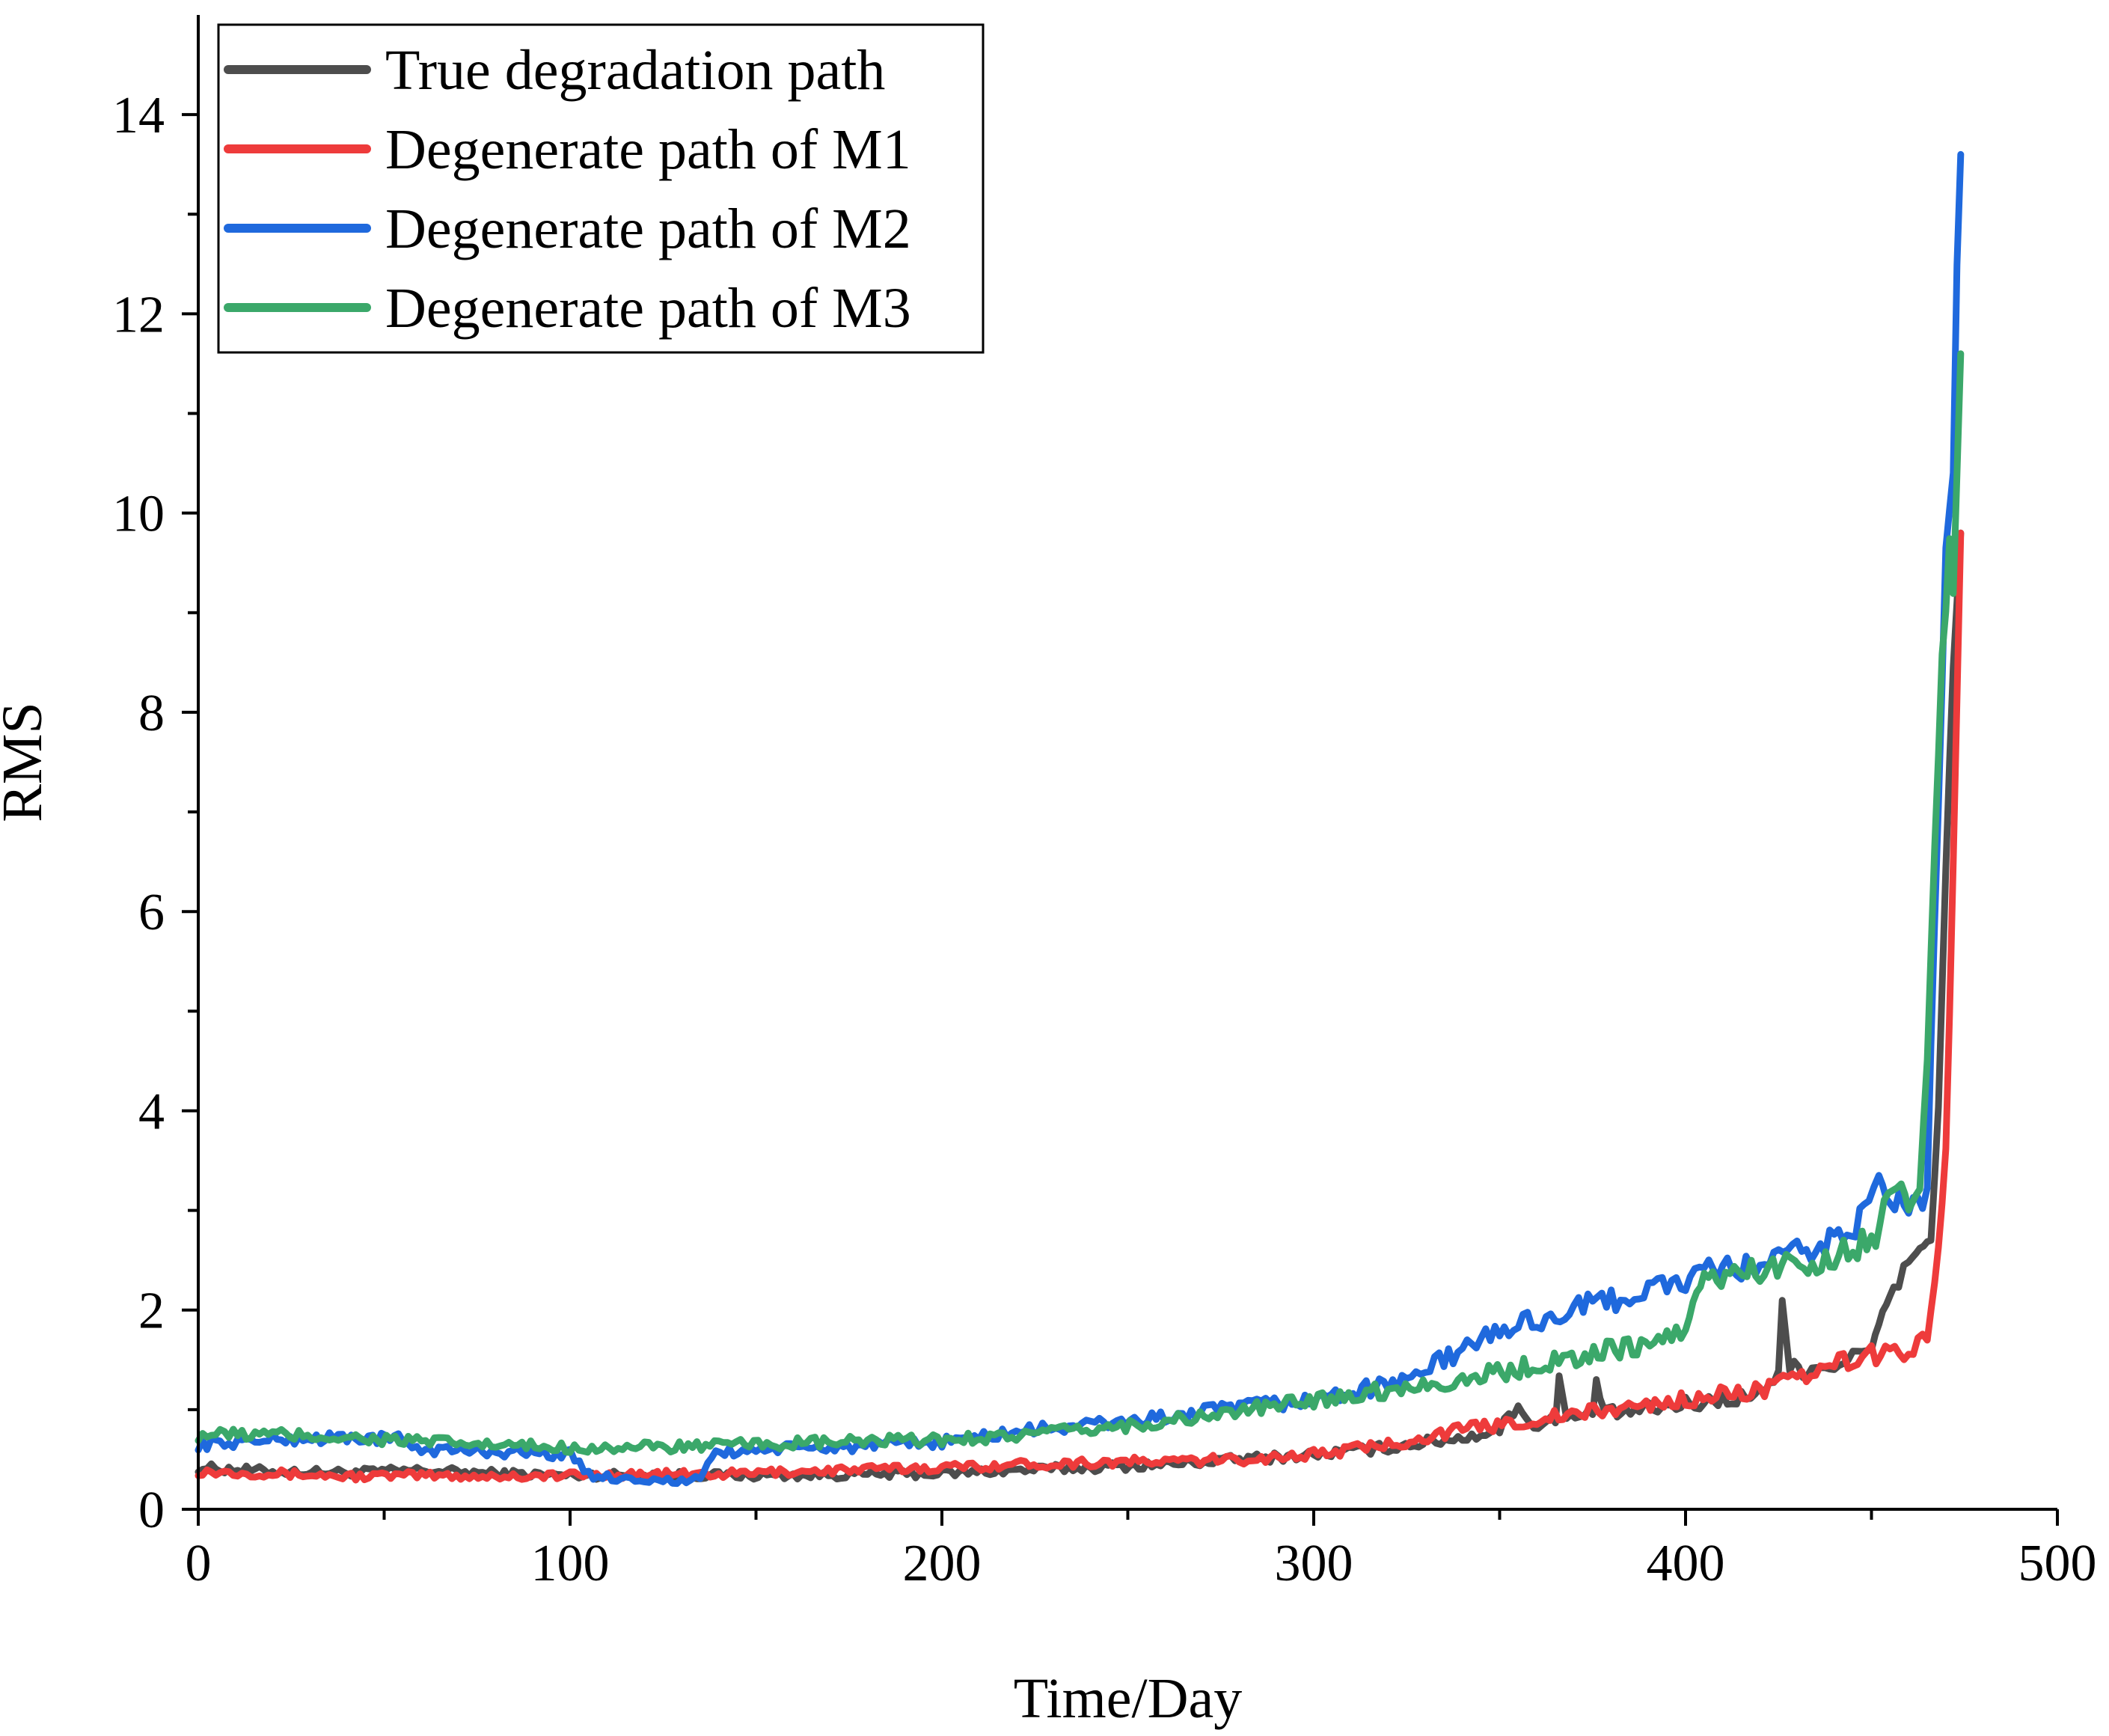 This screenshot has height=1736, width=2109. What do you see at coordinates (648, 309) in the screenshot?
I see `legend-label: Degenerate path of M3` at bounding box center [648, 309].